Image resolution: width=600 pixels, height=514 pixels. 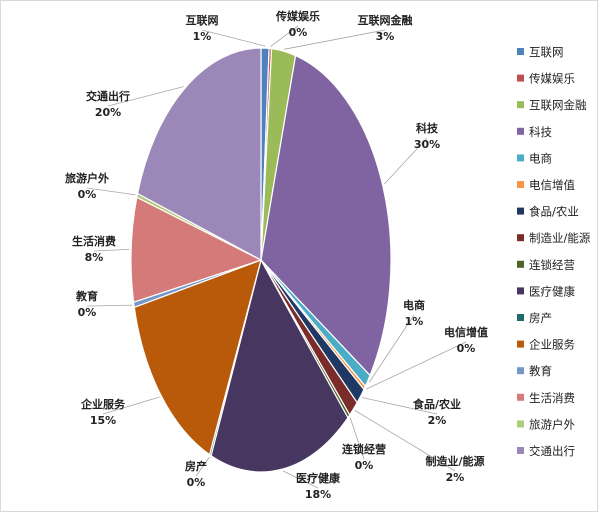 I want to click on percent-label-旅游户外: 0%, so click(x=87, y=194).